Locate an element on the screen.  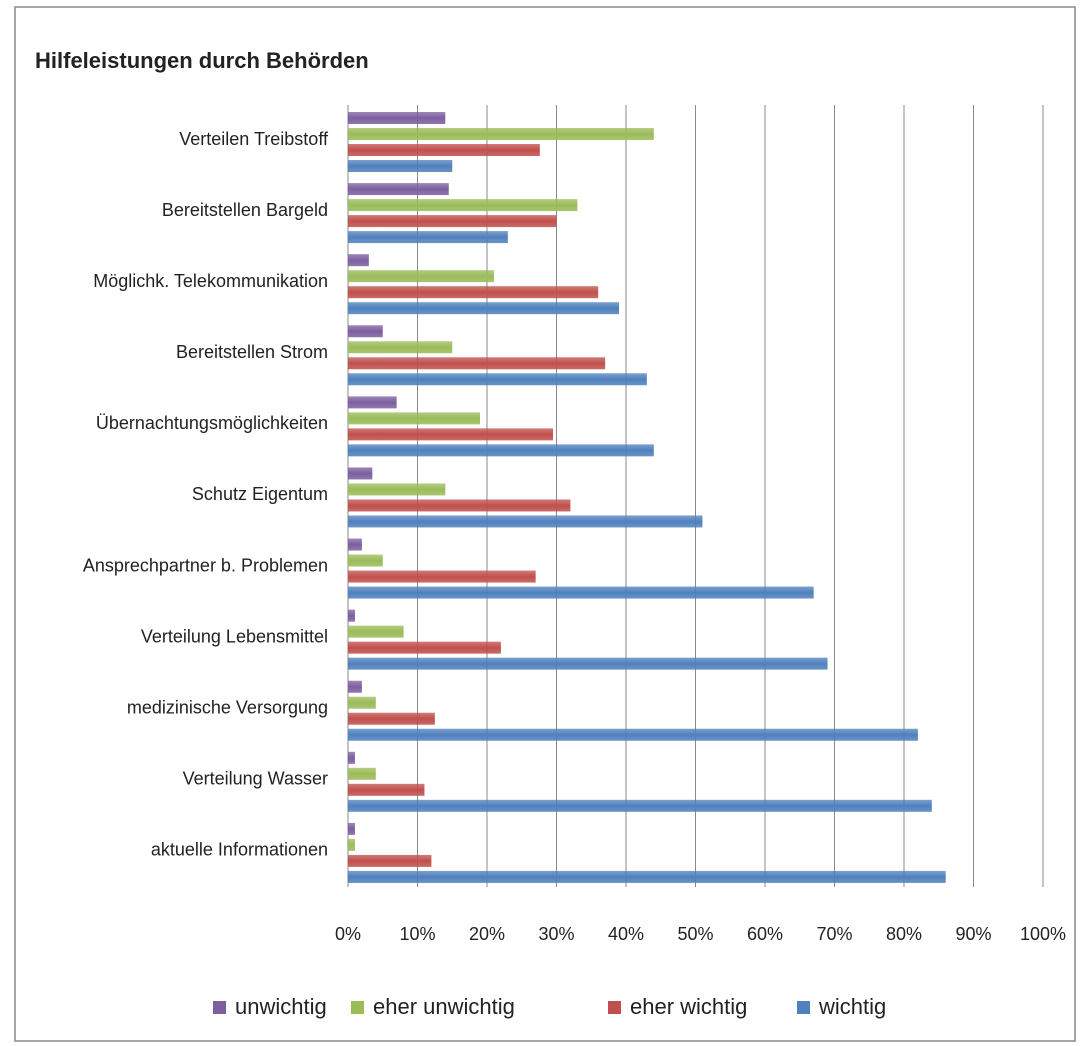
y-tick-label: Ansprechpartner b. Problemen is located at coordinates (205, 565).